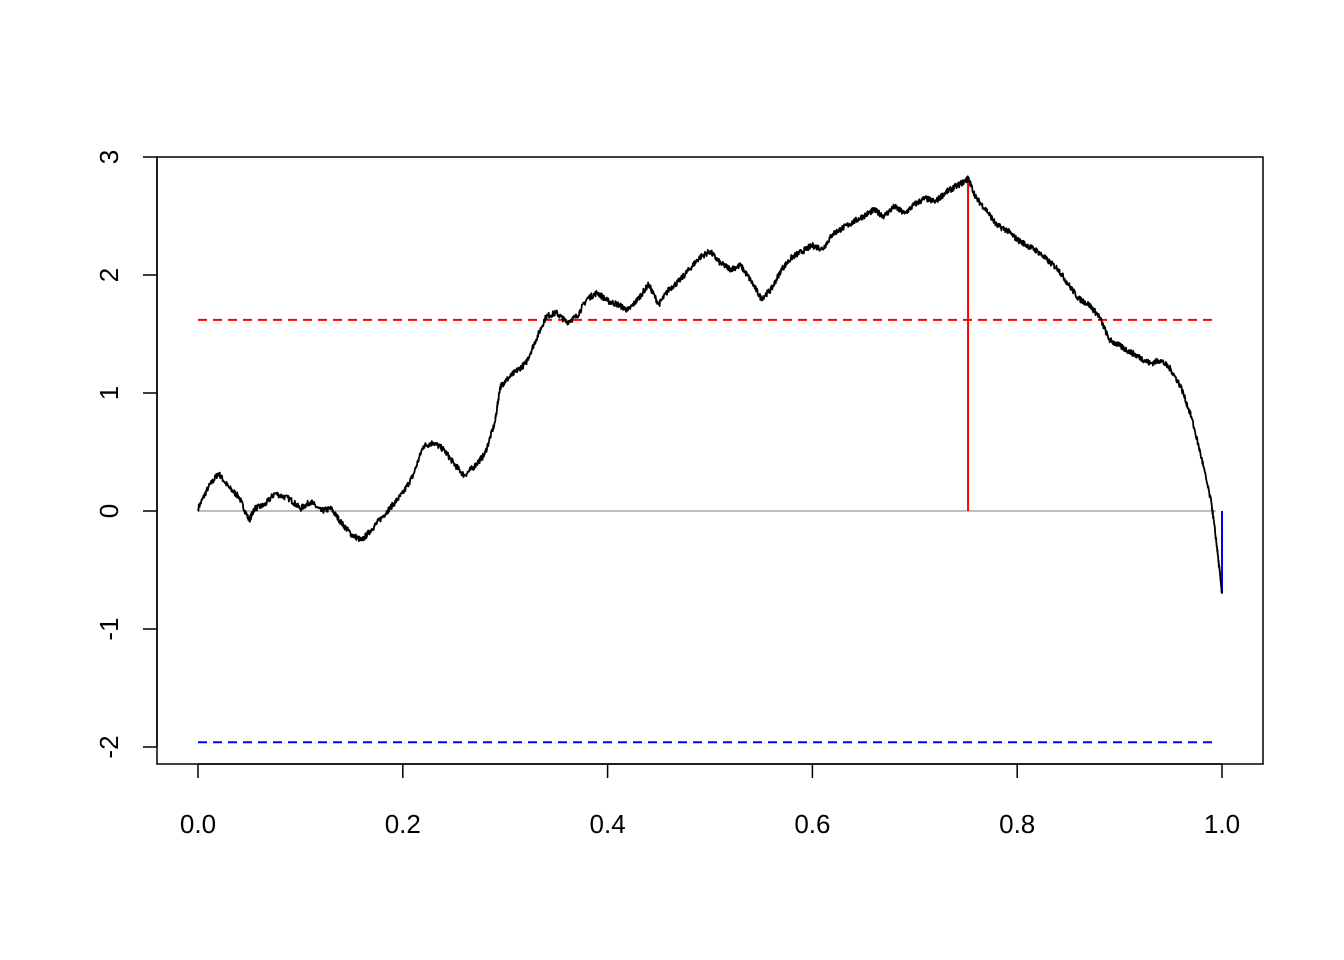 The image size is (1344, 960). Describe the element at coordinates (710, 801) in the screenshot. I see `x-axis: 0.0 0.2 0.4 0.6 0.8 1.0` at that location.